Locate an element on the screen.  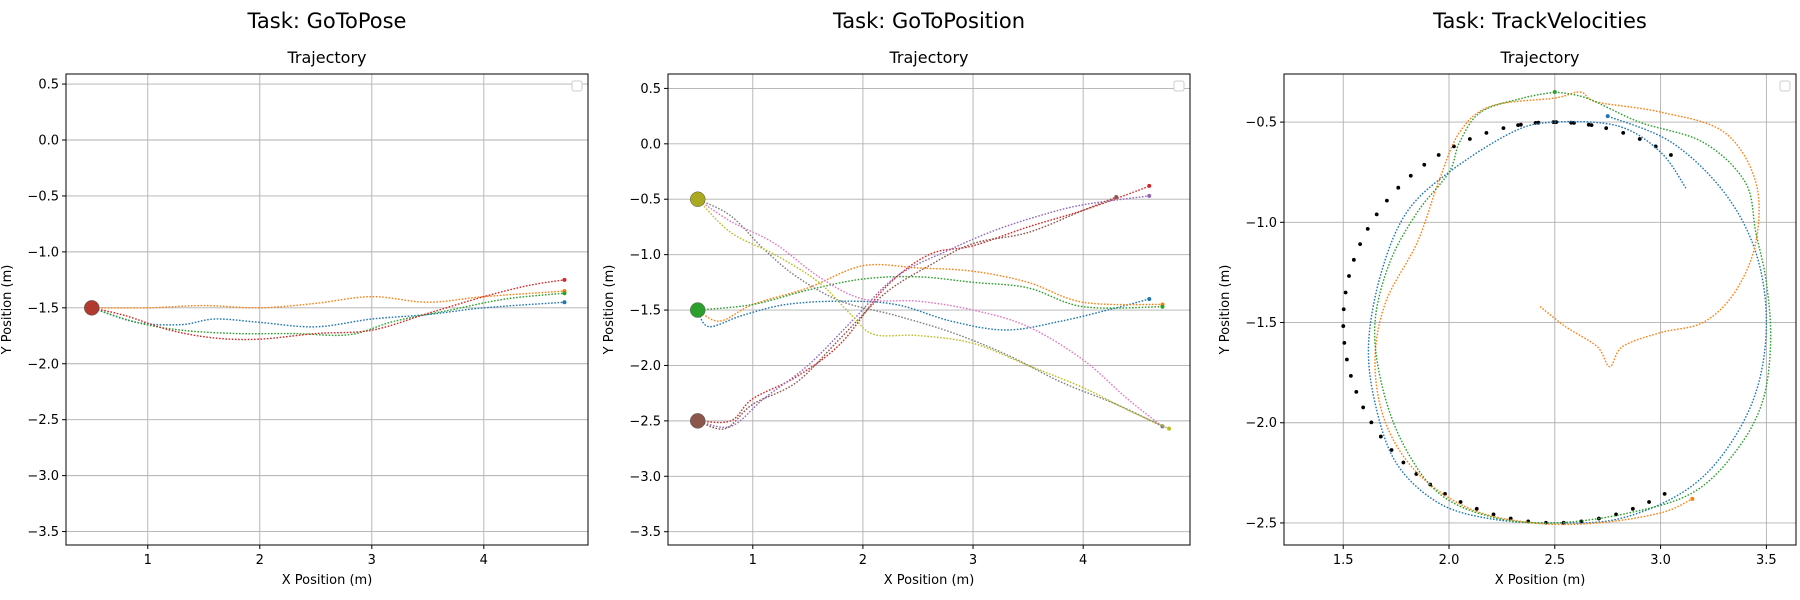
x-tick-label: 3 is located at coordinates (372, 560).